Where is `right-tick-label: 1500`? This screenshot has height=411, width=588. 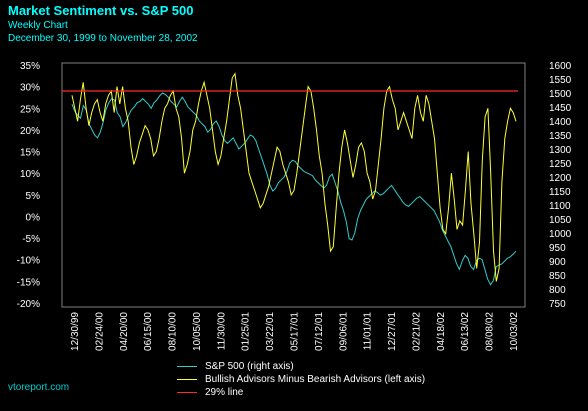 right-tick-label: 1500 is located at coordinates (560, 94).